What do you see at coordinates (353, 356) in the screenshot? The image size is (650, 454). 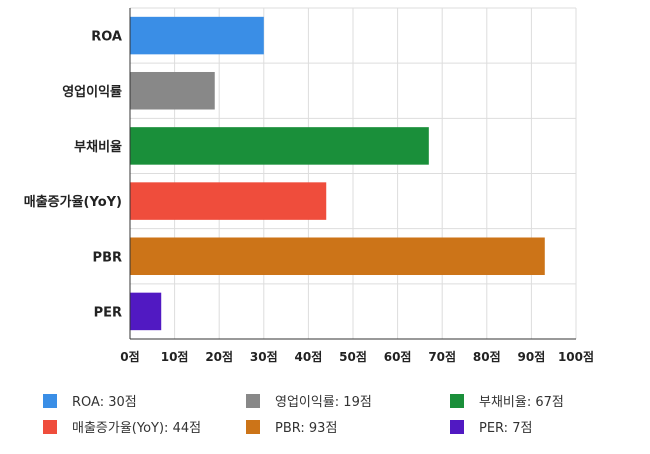 I see `x-tick-label: 50점` at bounding box center [353, 356].